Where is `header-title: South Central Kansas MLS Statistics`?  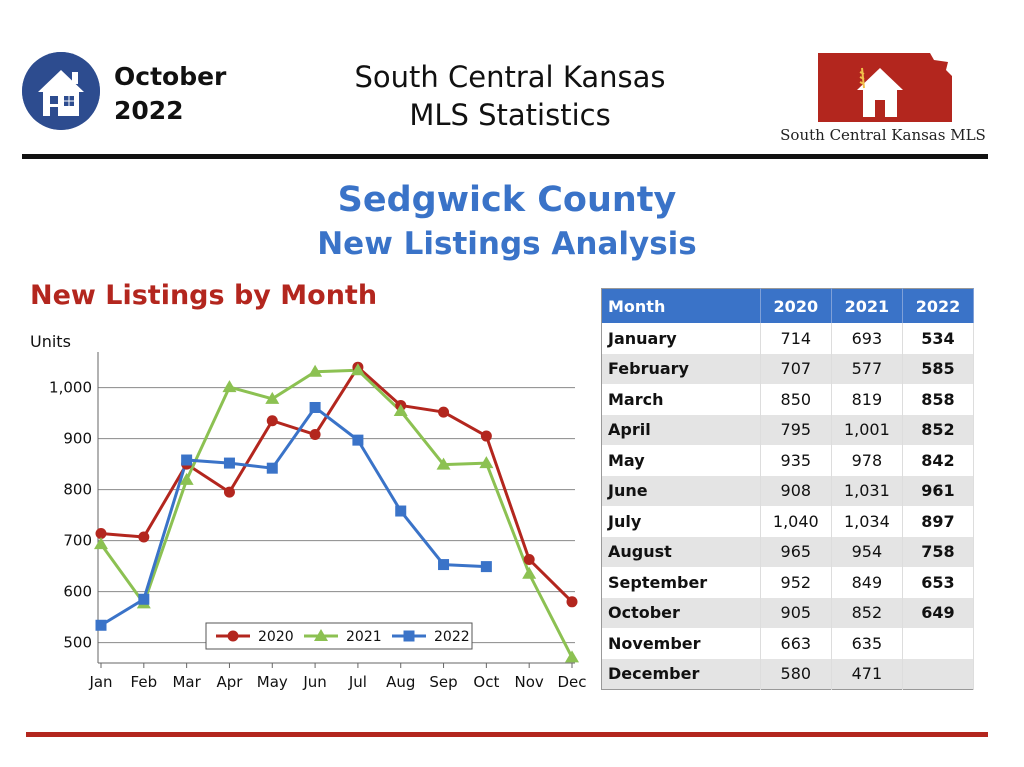
header-title: South Central Kansas MLS Statistics is located at coordinates (510, 96).